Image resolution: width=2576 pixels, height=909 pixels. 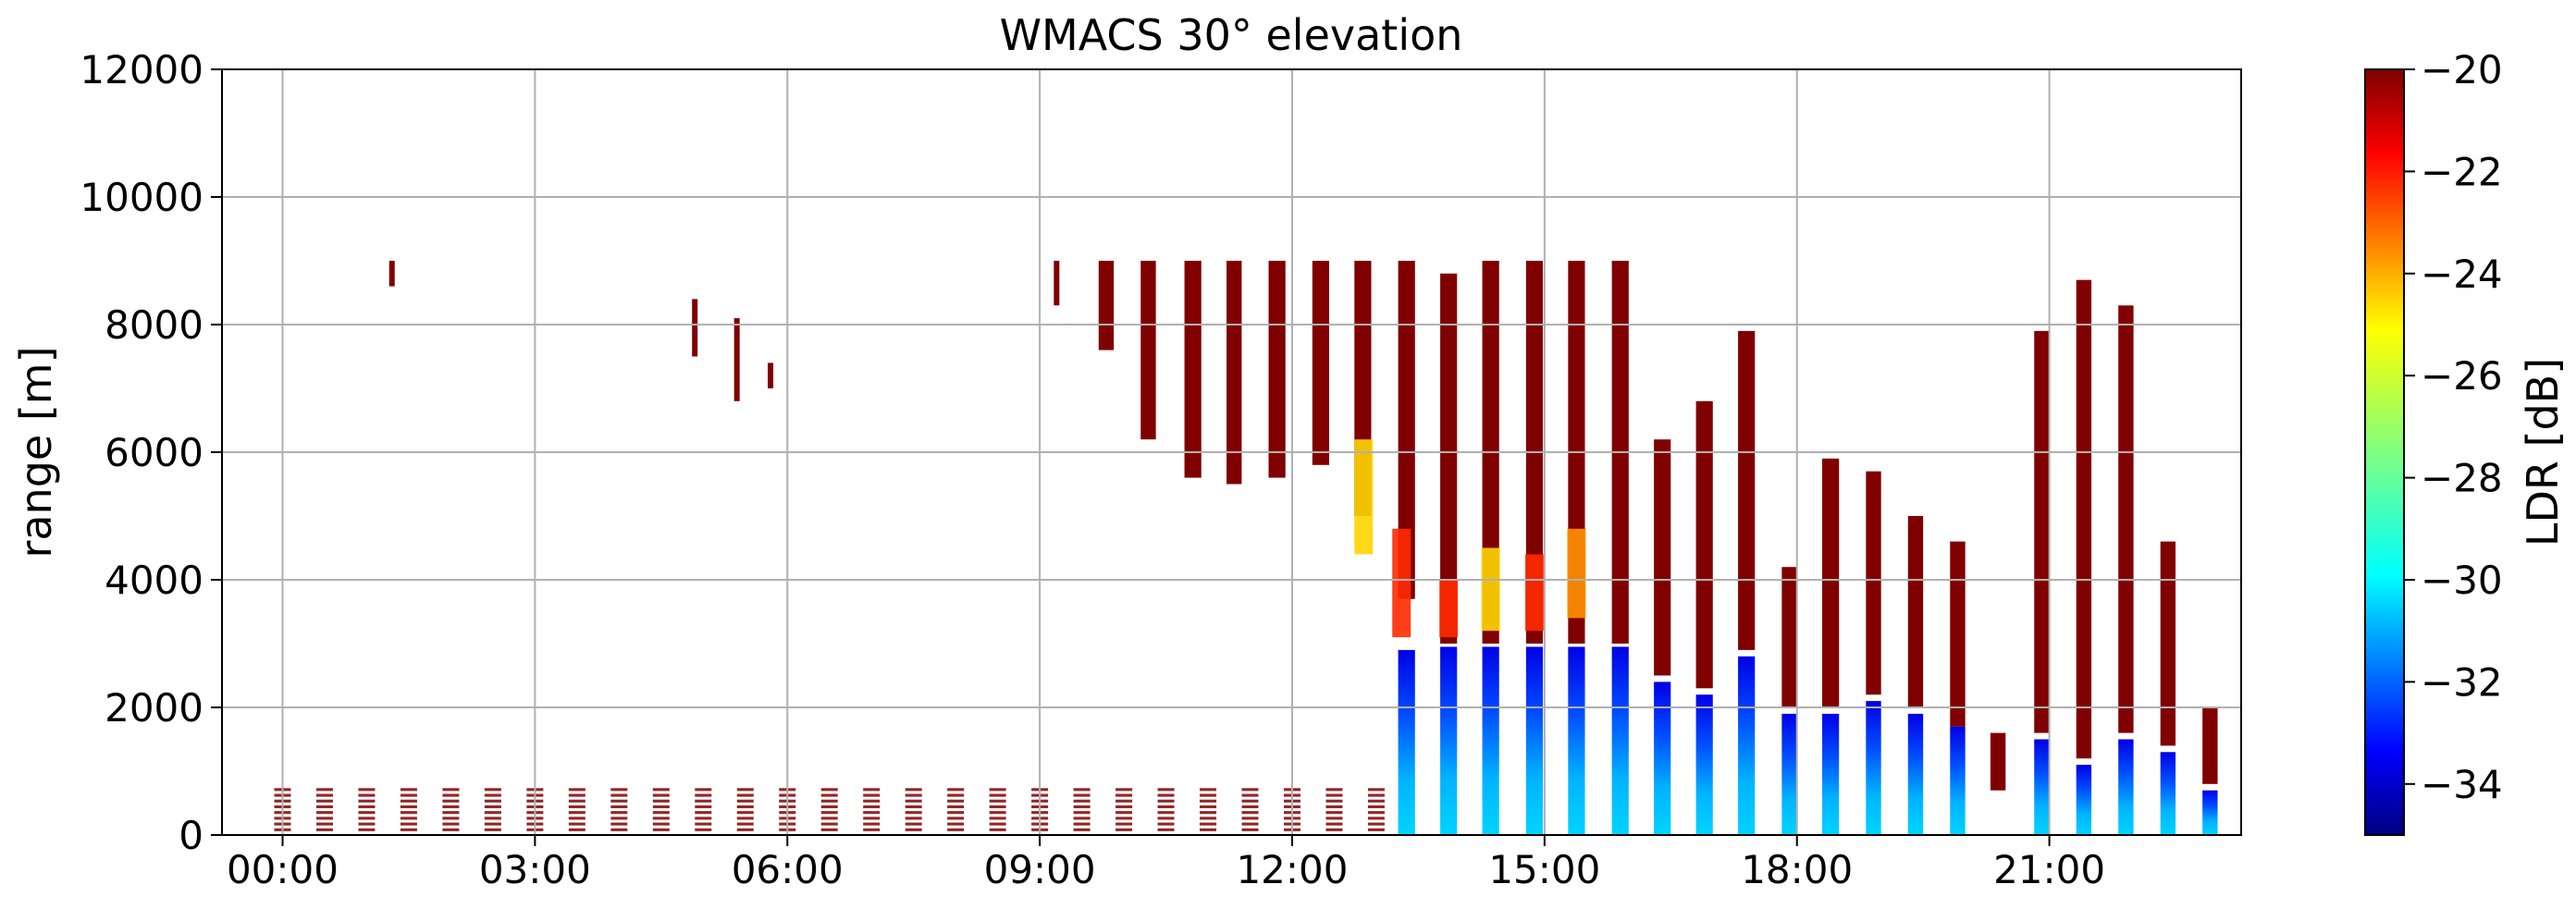 I want to click on colorbar-label: LDR [dB], so click(x=2543, y=453).